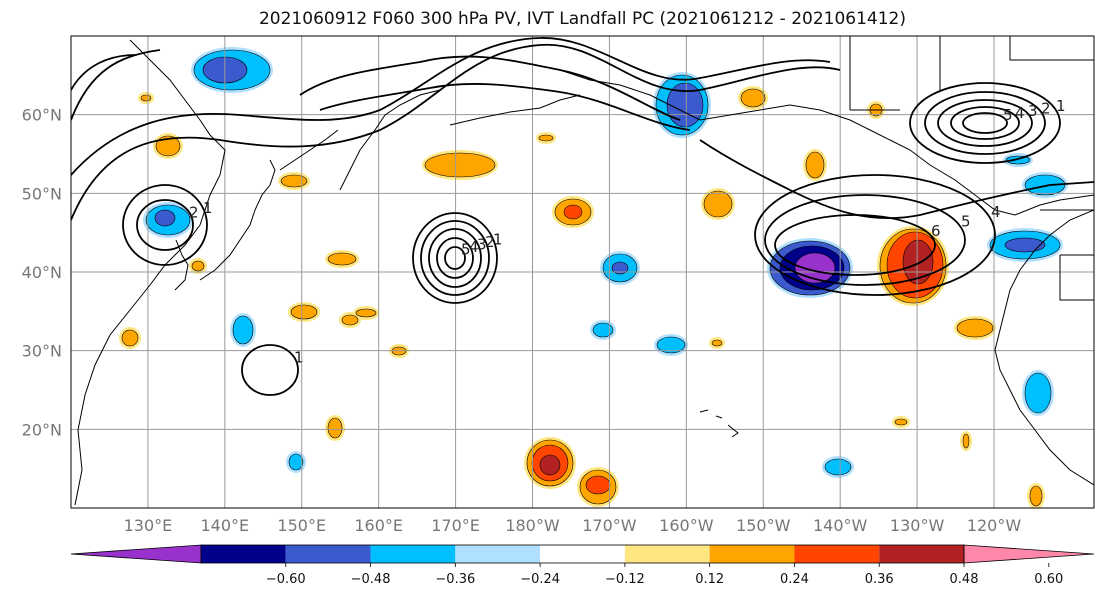 This screenshot has width=1105, height=601. What do you see at coordinates (390, 140) in the screenshot?
I see `coastline-kamchatka` at bounding box center [390, 140].